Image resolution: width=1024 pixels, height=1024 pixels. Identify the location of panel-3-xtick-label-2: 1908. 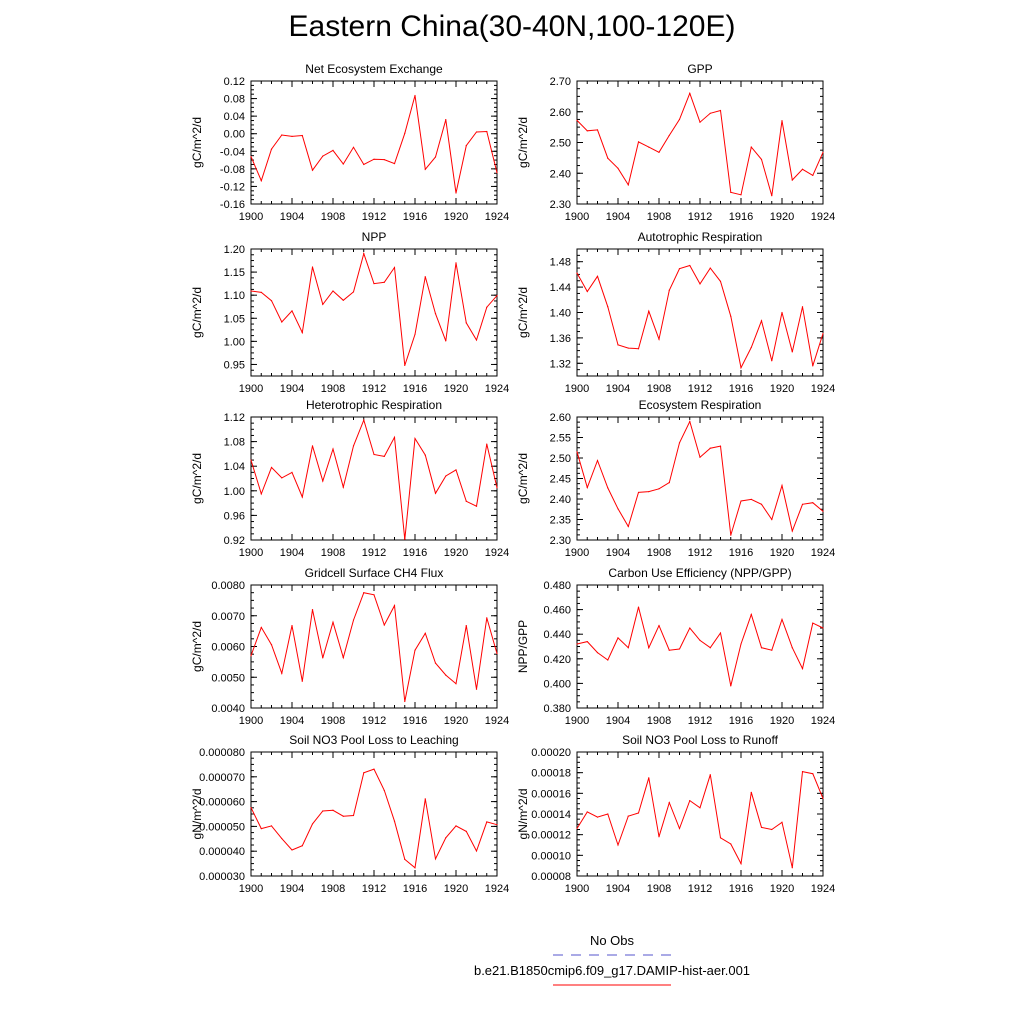
(659, 389).